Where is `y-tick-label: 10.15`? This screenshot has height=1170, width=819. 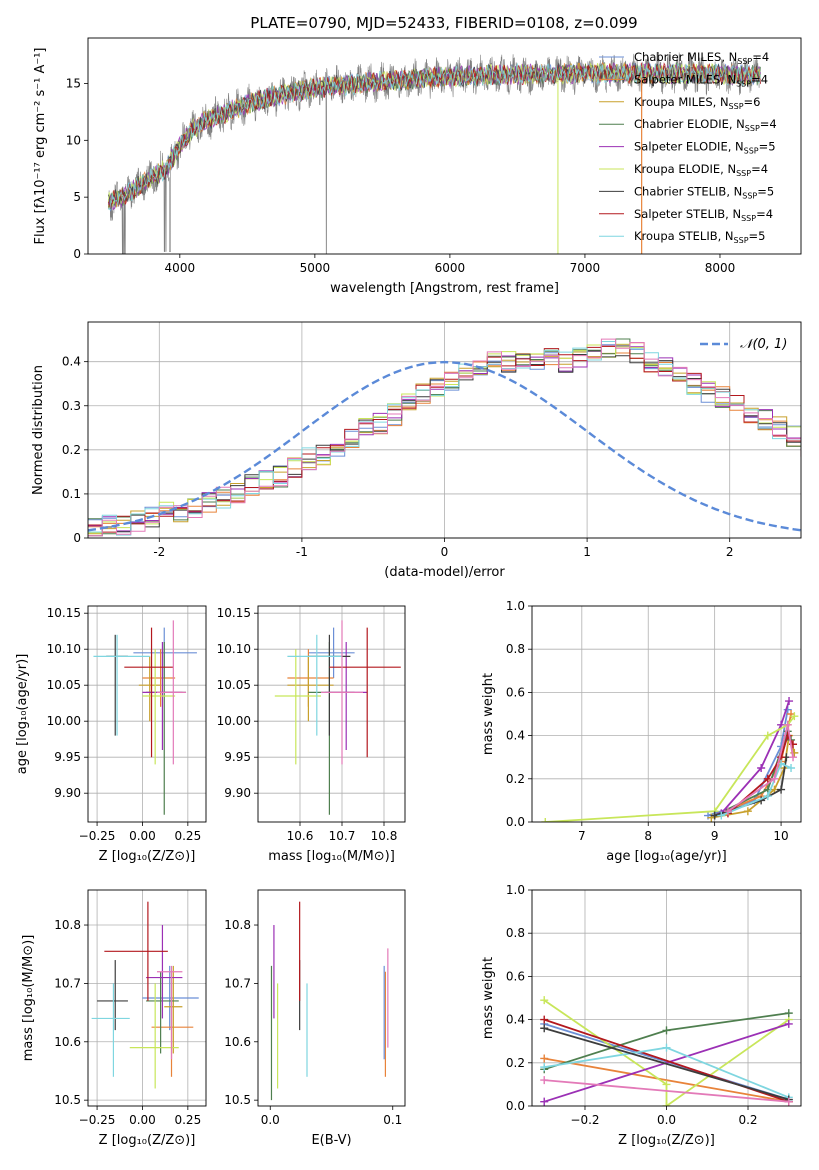
y-tick-label: 10.15 is located at coordinates (234, 613).